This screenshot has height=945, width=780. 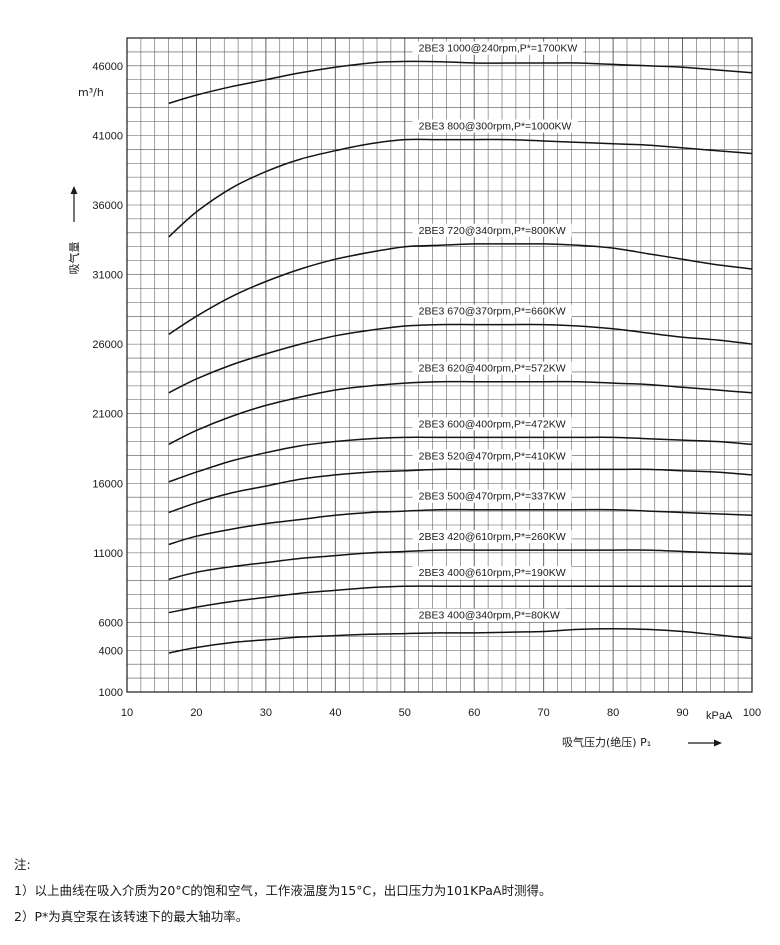 I want to click on y-axis-unit: m³/h, so click(x=91, y=92).